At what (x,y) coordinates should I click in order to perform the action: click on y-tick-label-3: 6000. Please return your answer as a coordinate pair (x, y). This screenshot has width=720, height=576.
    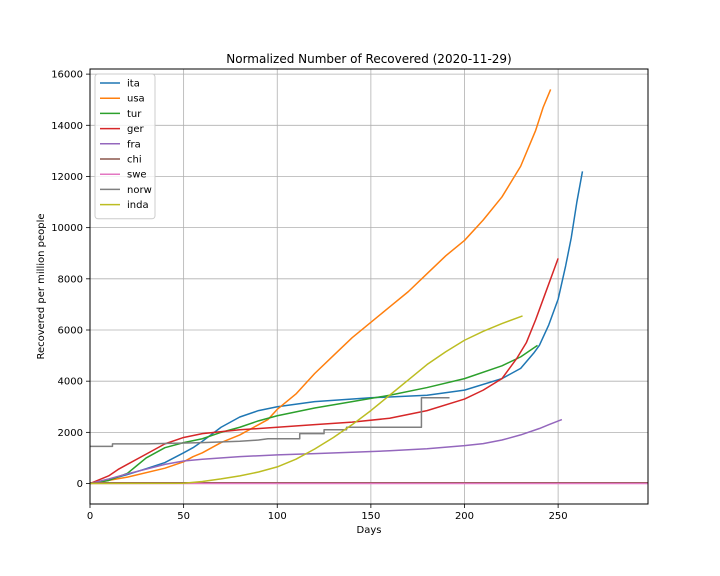
    Looking at the image, I should click on (70, 331).